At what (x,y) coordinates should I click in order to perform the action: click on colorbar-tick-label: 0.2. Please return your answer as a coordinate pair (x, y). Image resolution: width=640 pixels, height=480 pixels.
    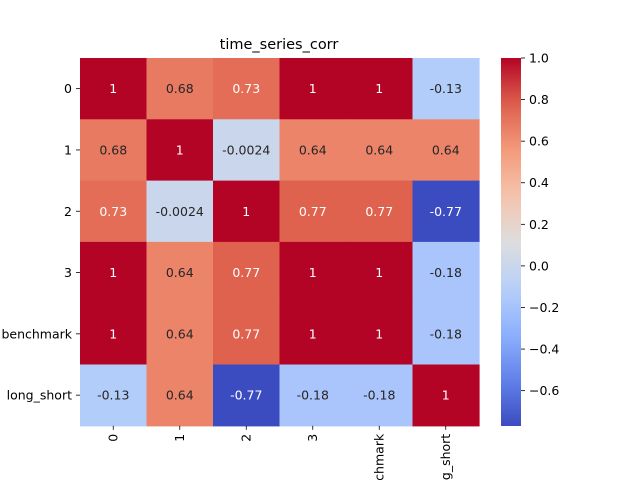
    Looking at the image, I should click on (539, 224).